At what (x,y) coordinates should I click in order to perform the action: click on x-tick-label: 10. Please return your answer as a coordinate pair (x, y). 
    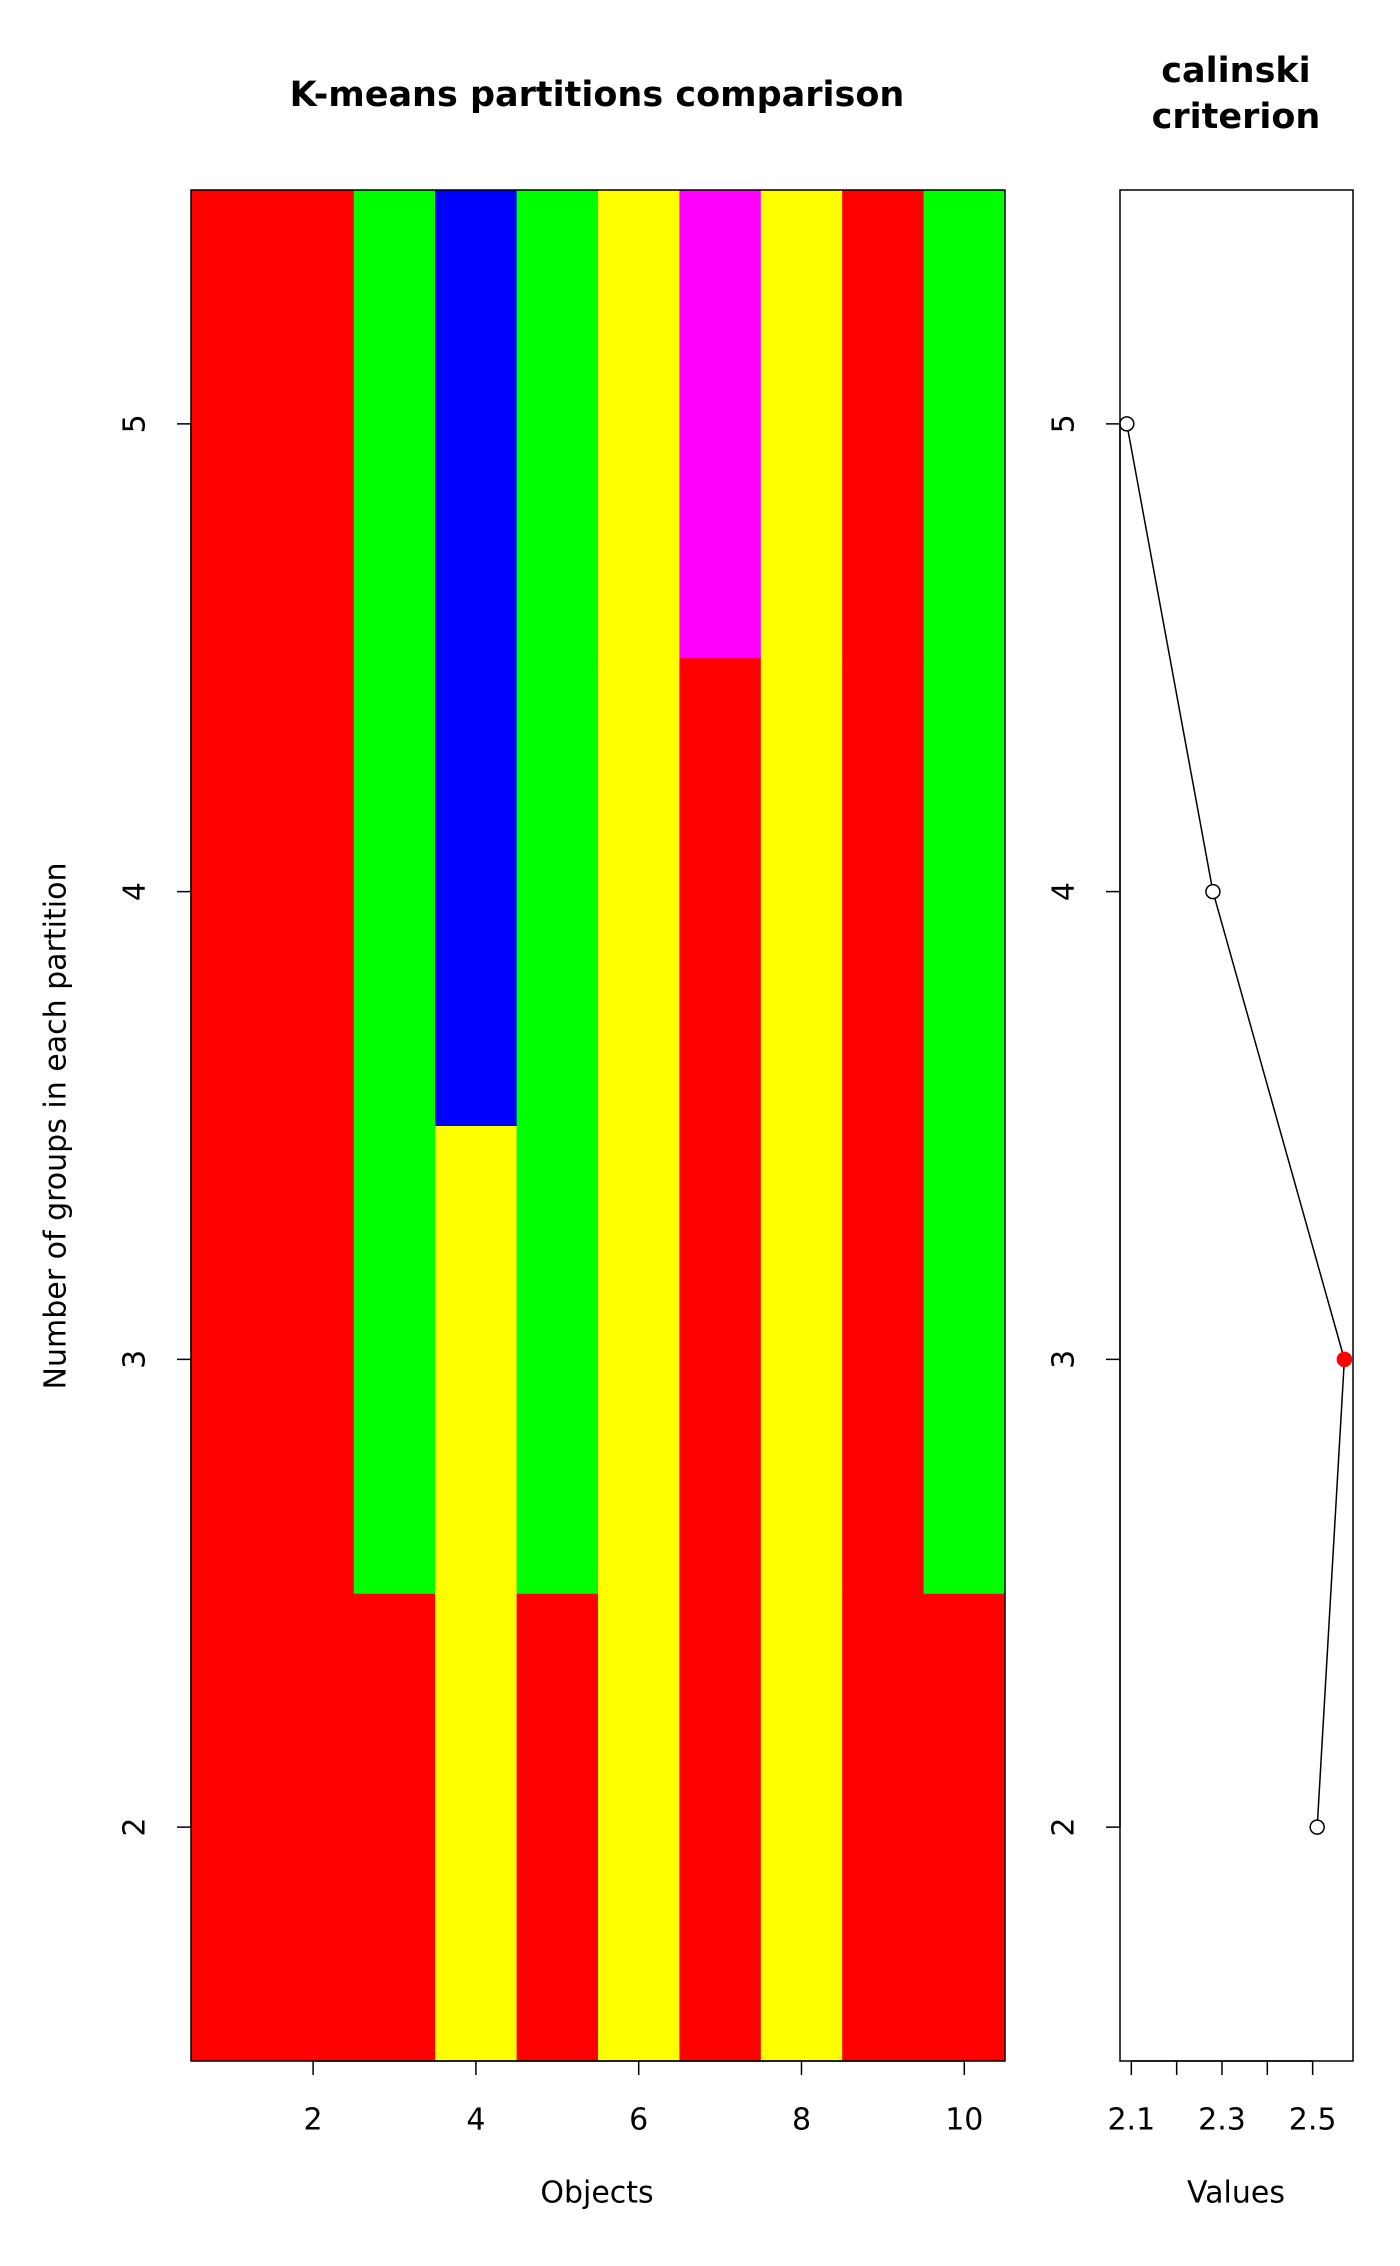
    Looking at the image, I should click on (964, 2120).